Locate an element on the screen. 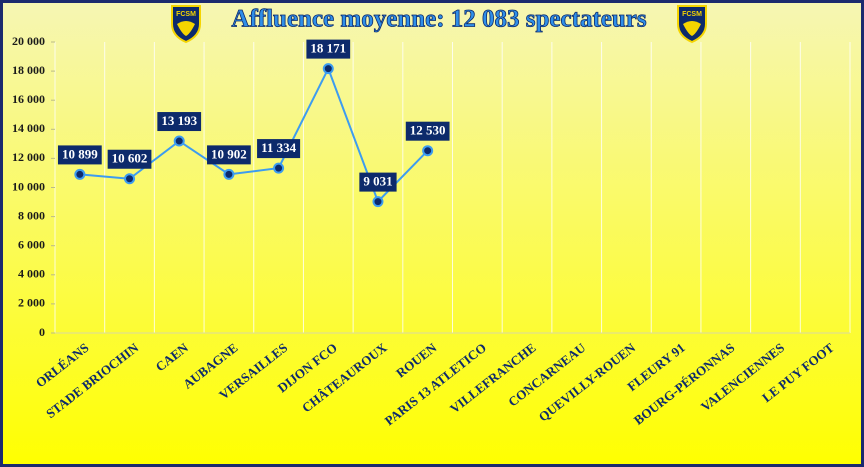  data-label-text: 10 899 is located at coordinates (80, 153).